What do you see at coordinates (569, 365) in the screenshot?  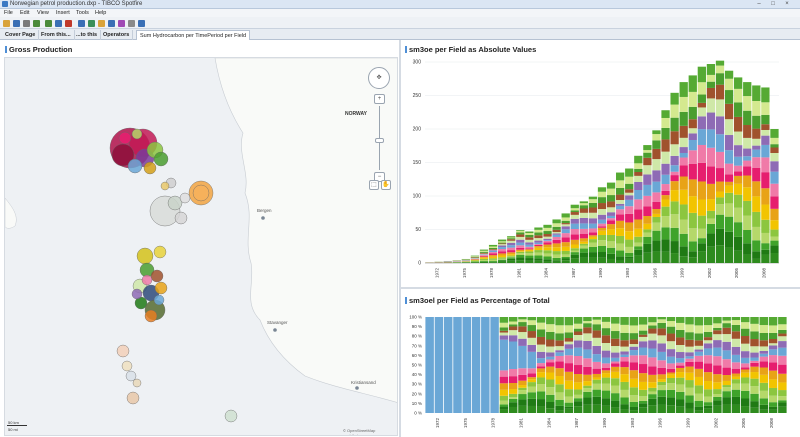 I see `pct-bar-1986` at bounding box center [569, 365].